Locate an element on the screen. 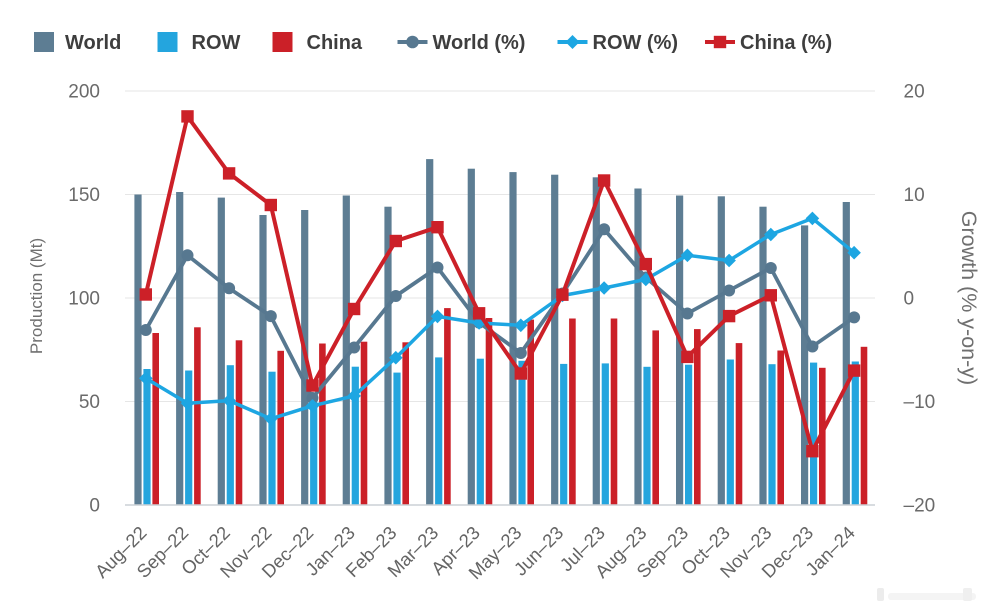  svg-text: –10 is located at coordinates (920, 402).